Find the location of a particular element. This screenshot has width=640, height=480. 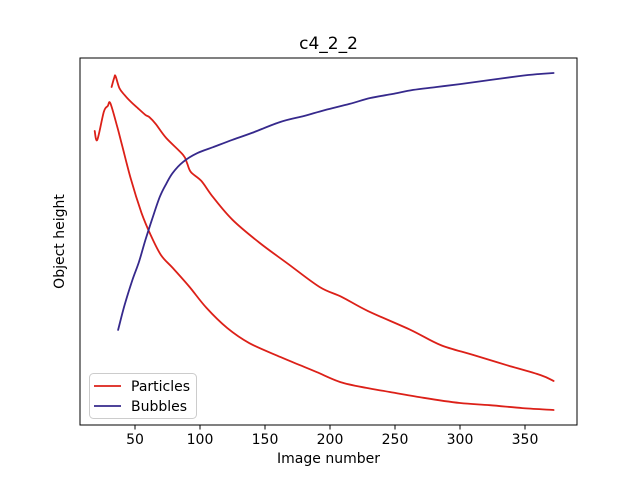

legend-box is located at coordinates (143, 396).